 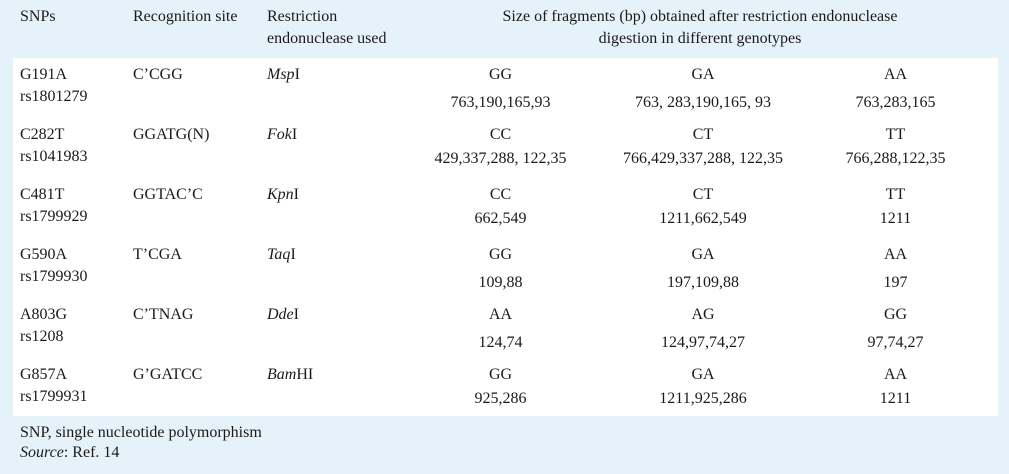 I want to click on header-enzyme: Restriction endonuclease used, so click(x=327, y=28).